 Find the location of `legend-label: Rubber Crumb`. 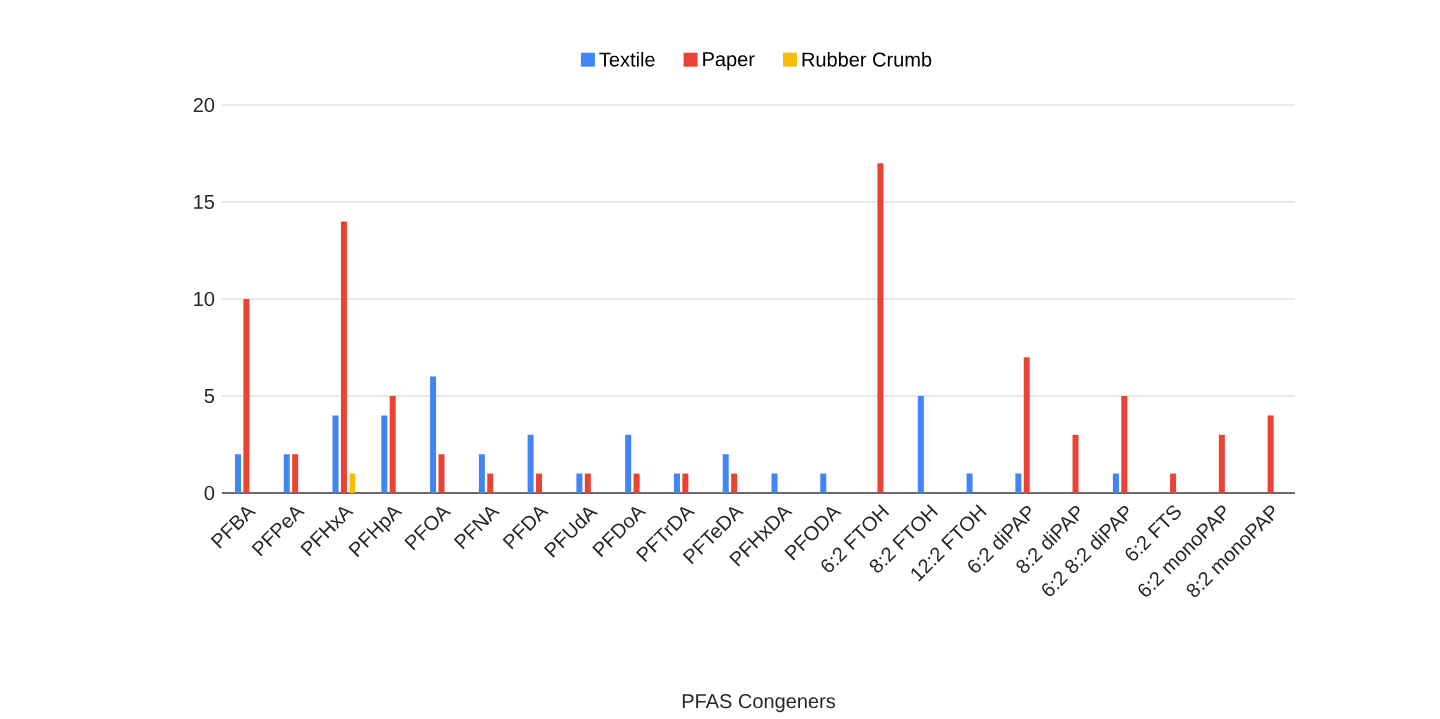

legend-label: Rubber Crumb is located at coordinates (867, 59).